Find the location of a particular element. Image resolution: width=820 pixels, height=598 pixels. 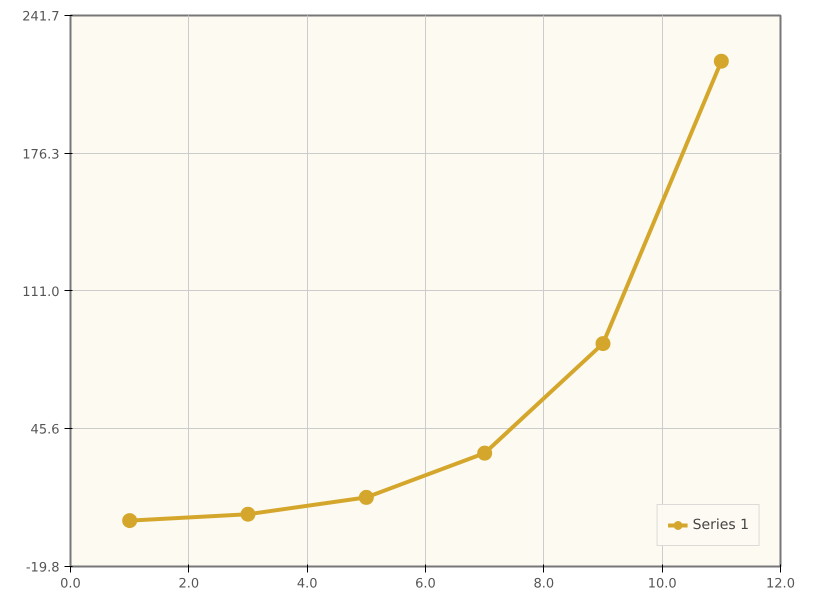

y-tick-label: -19.8 is located at coordinates (43, 568).